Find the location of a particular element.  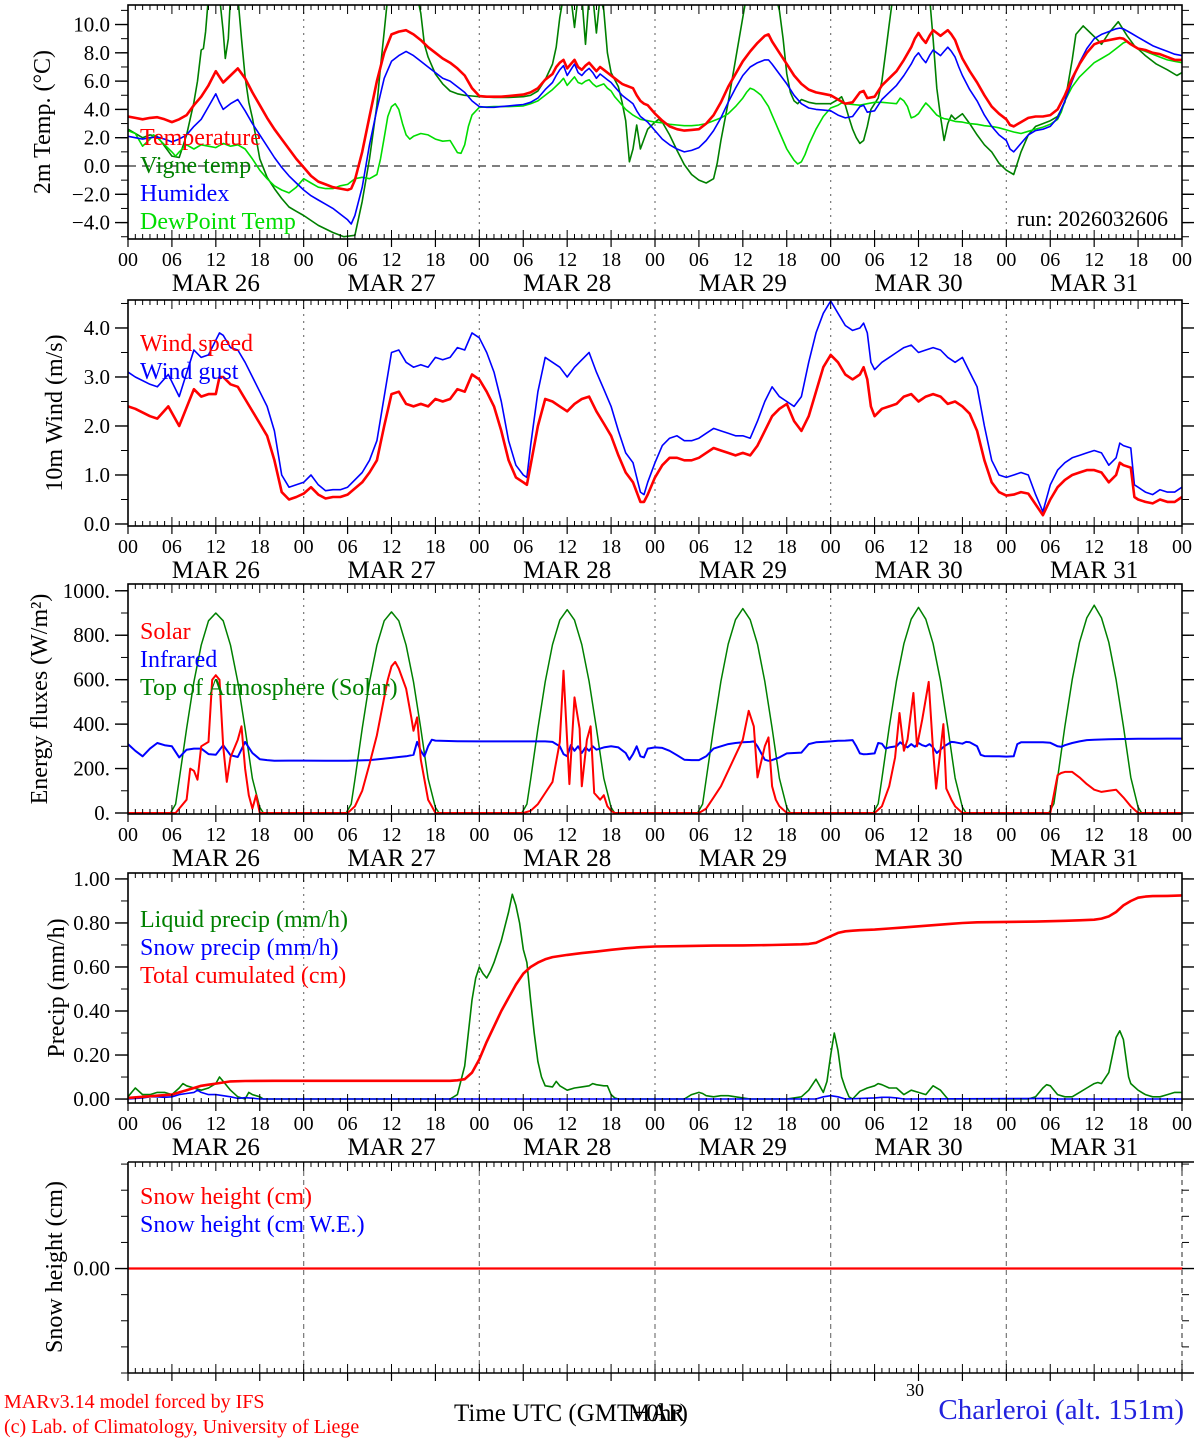

svg-text: 2.0 is located at coordinates (97, 426).